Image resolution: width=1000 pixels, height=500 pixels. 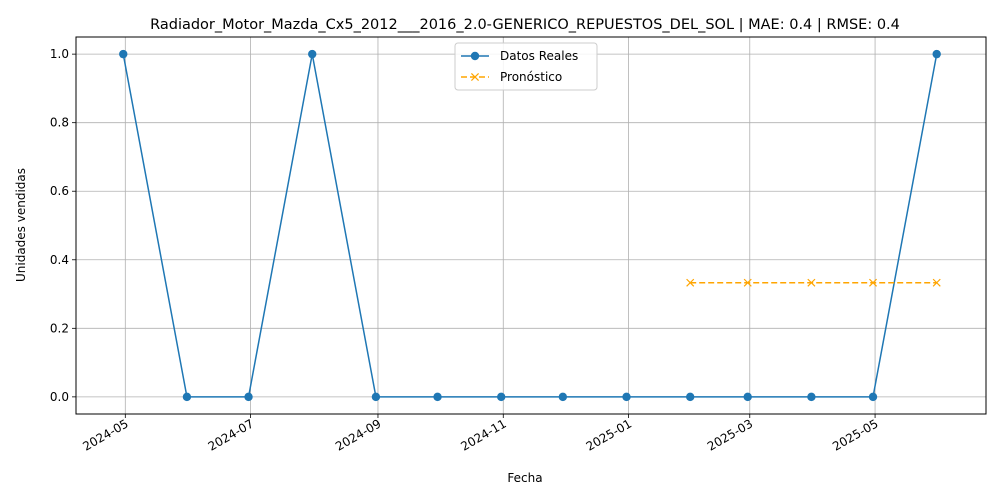 I want to click on legend-entry: Datos Reales, so click(x=519, y=56).